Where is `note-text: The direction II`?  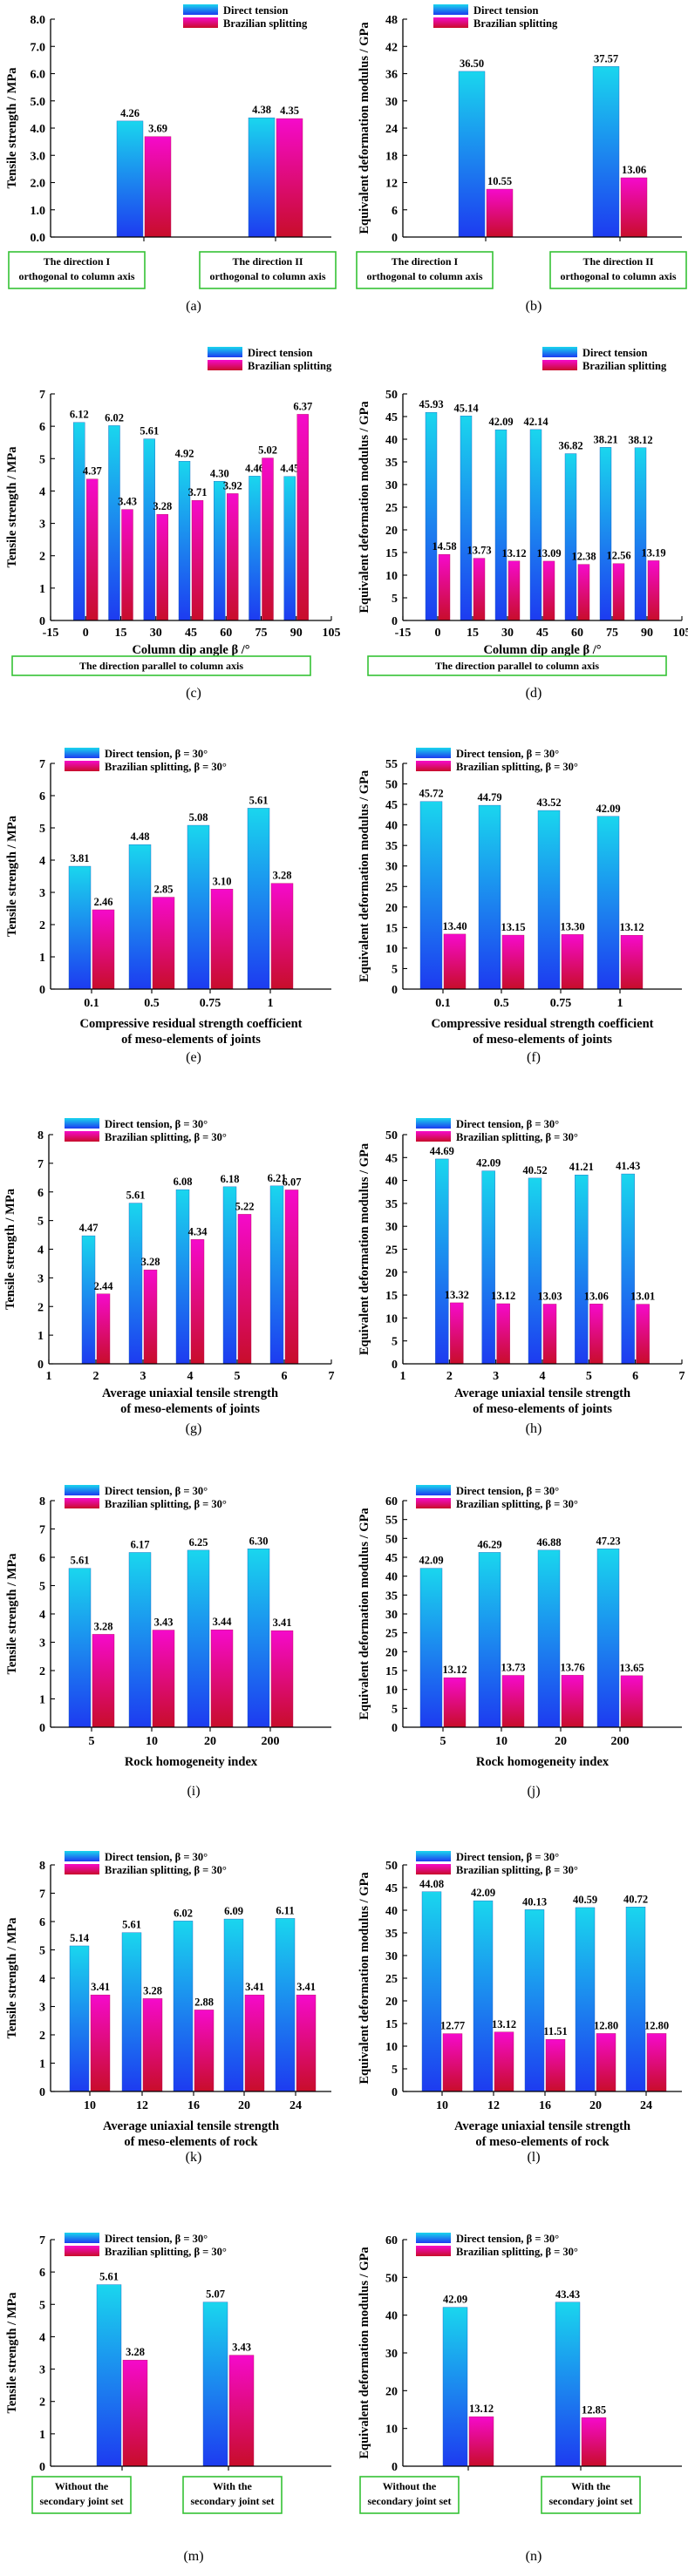
note-text: The direction II is located at coordinates (267, 262).